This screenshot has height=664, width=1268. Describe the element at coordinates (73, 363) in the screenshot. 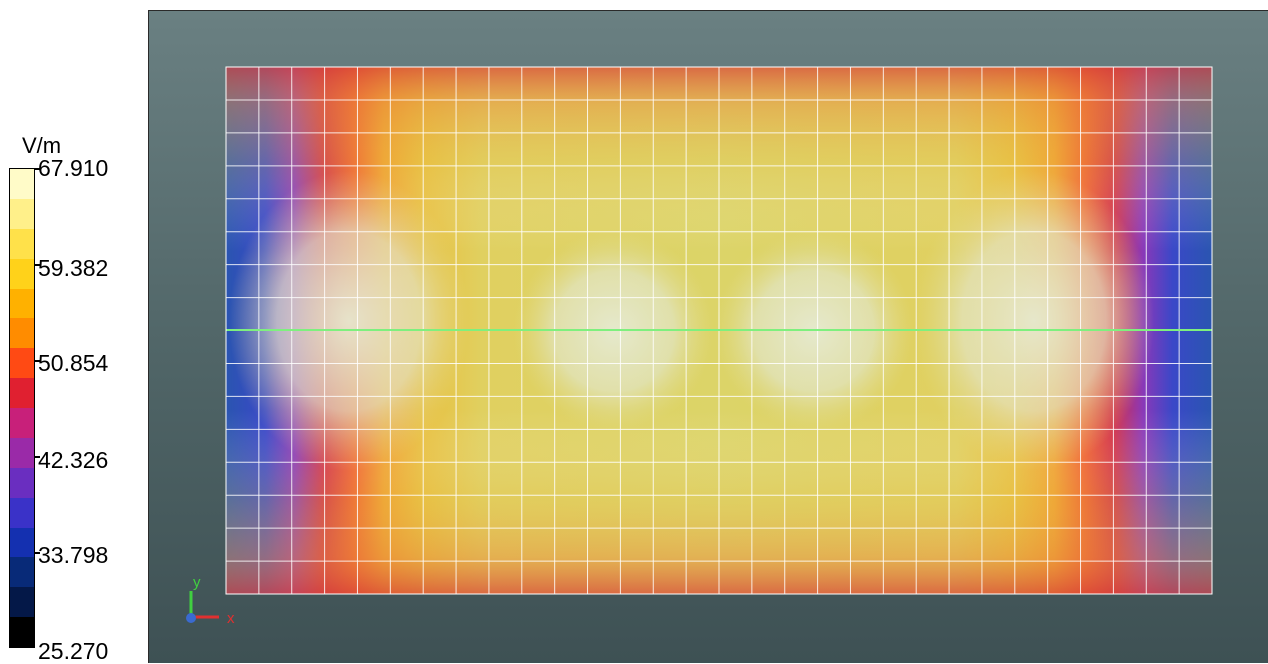

I see `legend-label-3: 50.854` at that location.